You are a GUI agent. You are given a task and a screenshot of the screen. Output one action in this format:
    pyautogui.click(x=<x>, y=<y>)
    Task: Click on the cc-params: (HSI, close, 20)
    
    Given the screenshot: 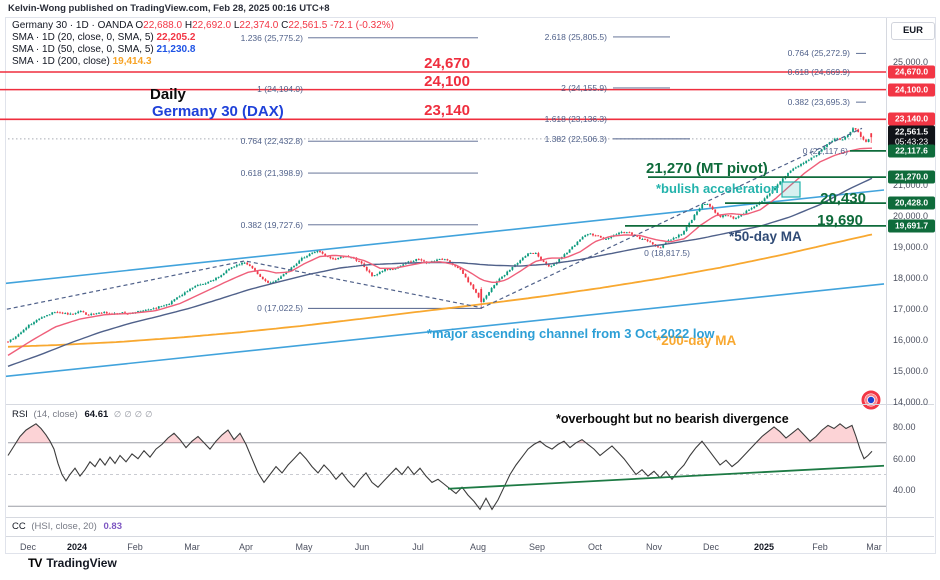 What is the action you would take?
    pyautogui.click(x=64, y=526)
    